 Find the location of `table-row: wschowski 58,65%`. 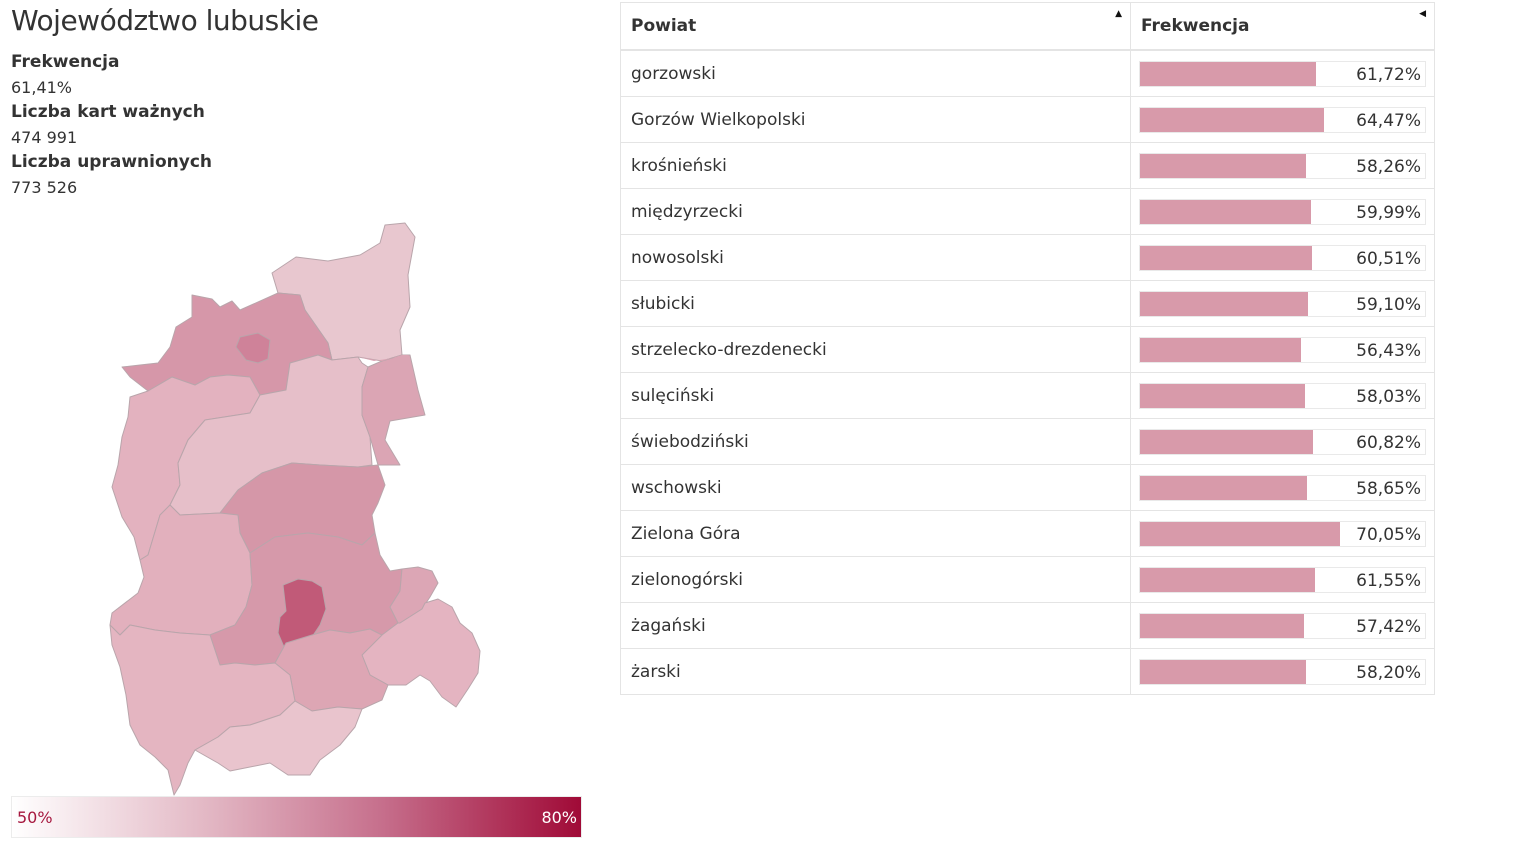

table-row: wschowski 58,65% is located at coordinates (1027, 487).